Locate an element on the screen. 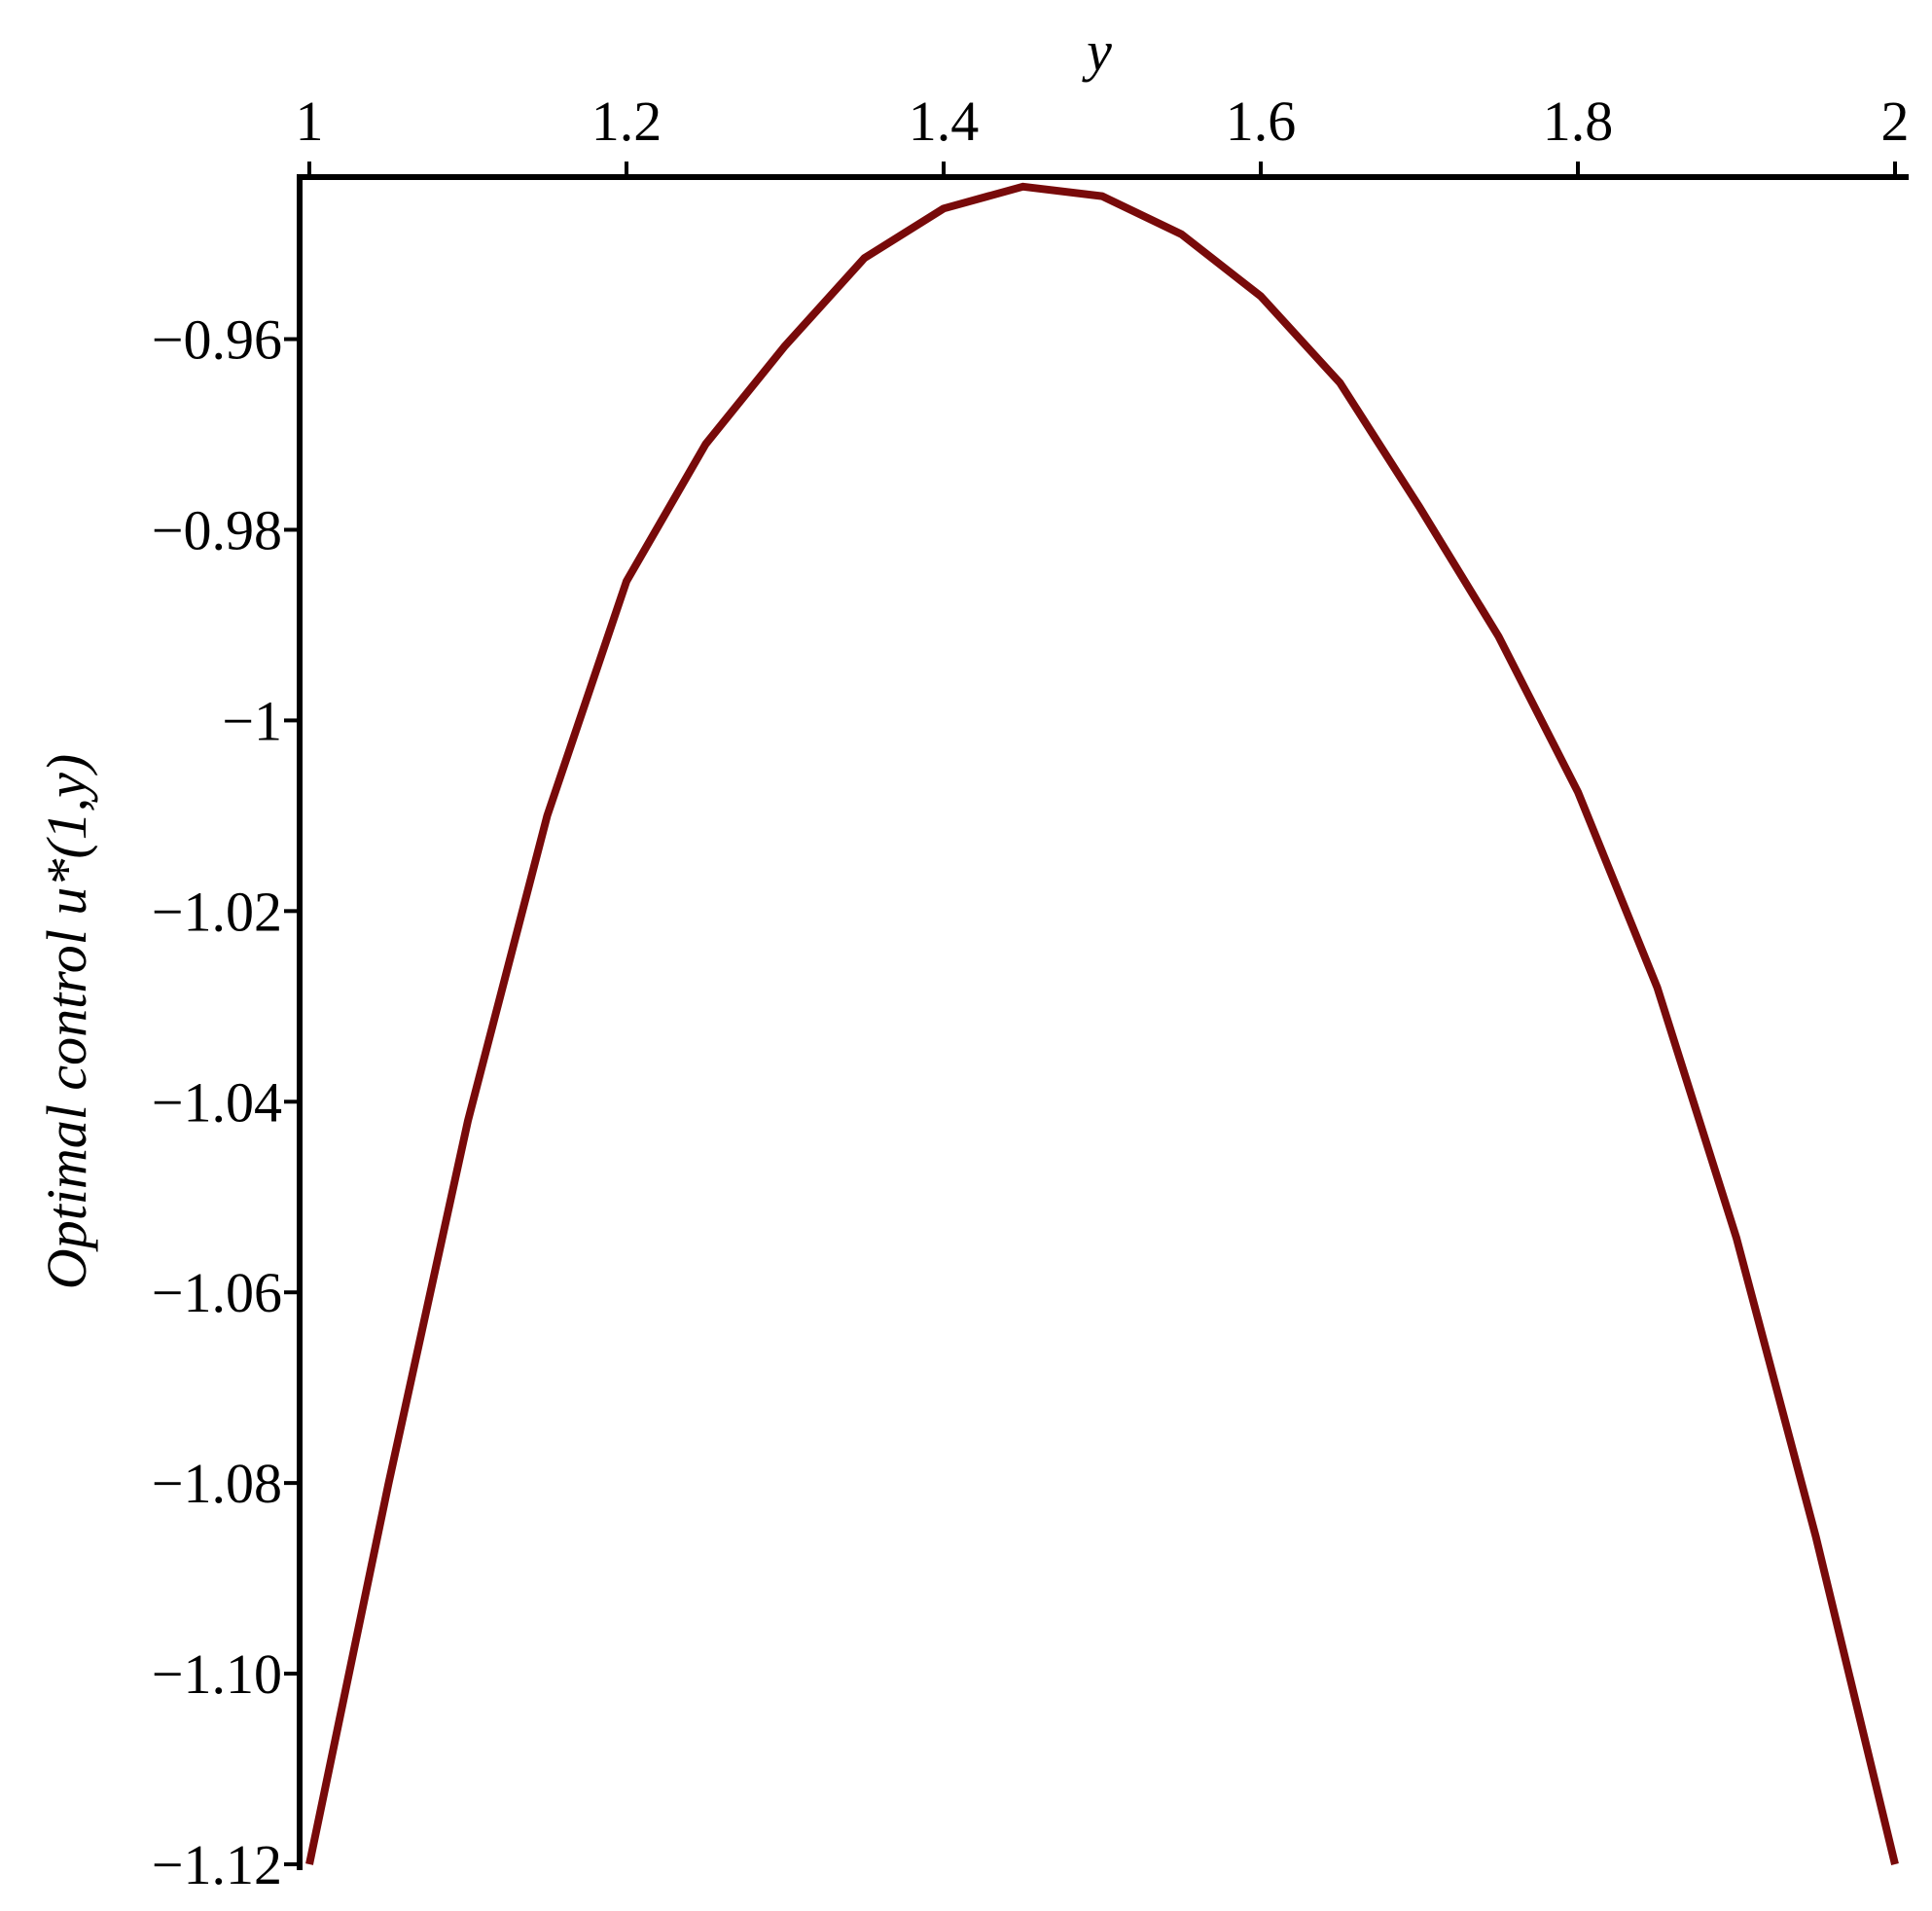  y-tick-label: −1.06 is located at coordinates (217, 1292).